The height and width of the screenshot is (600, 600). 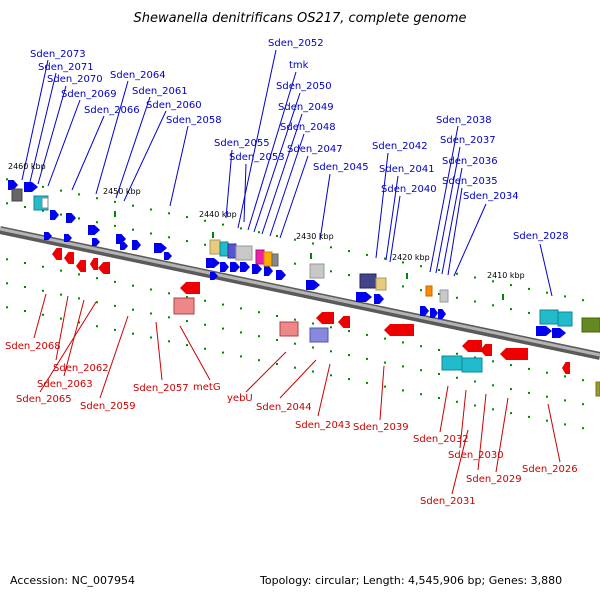 What do you see at coordinates (541, 236) in the screenshot?
I see `gene-label: Sden_2028` at bounding box center [541, 236].